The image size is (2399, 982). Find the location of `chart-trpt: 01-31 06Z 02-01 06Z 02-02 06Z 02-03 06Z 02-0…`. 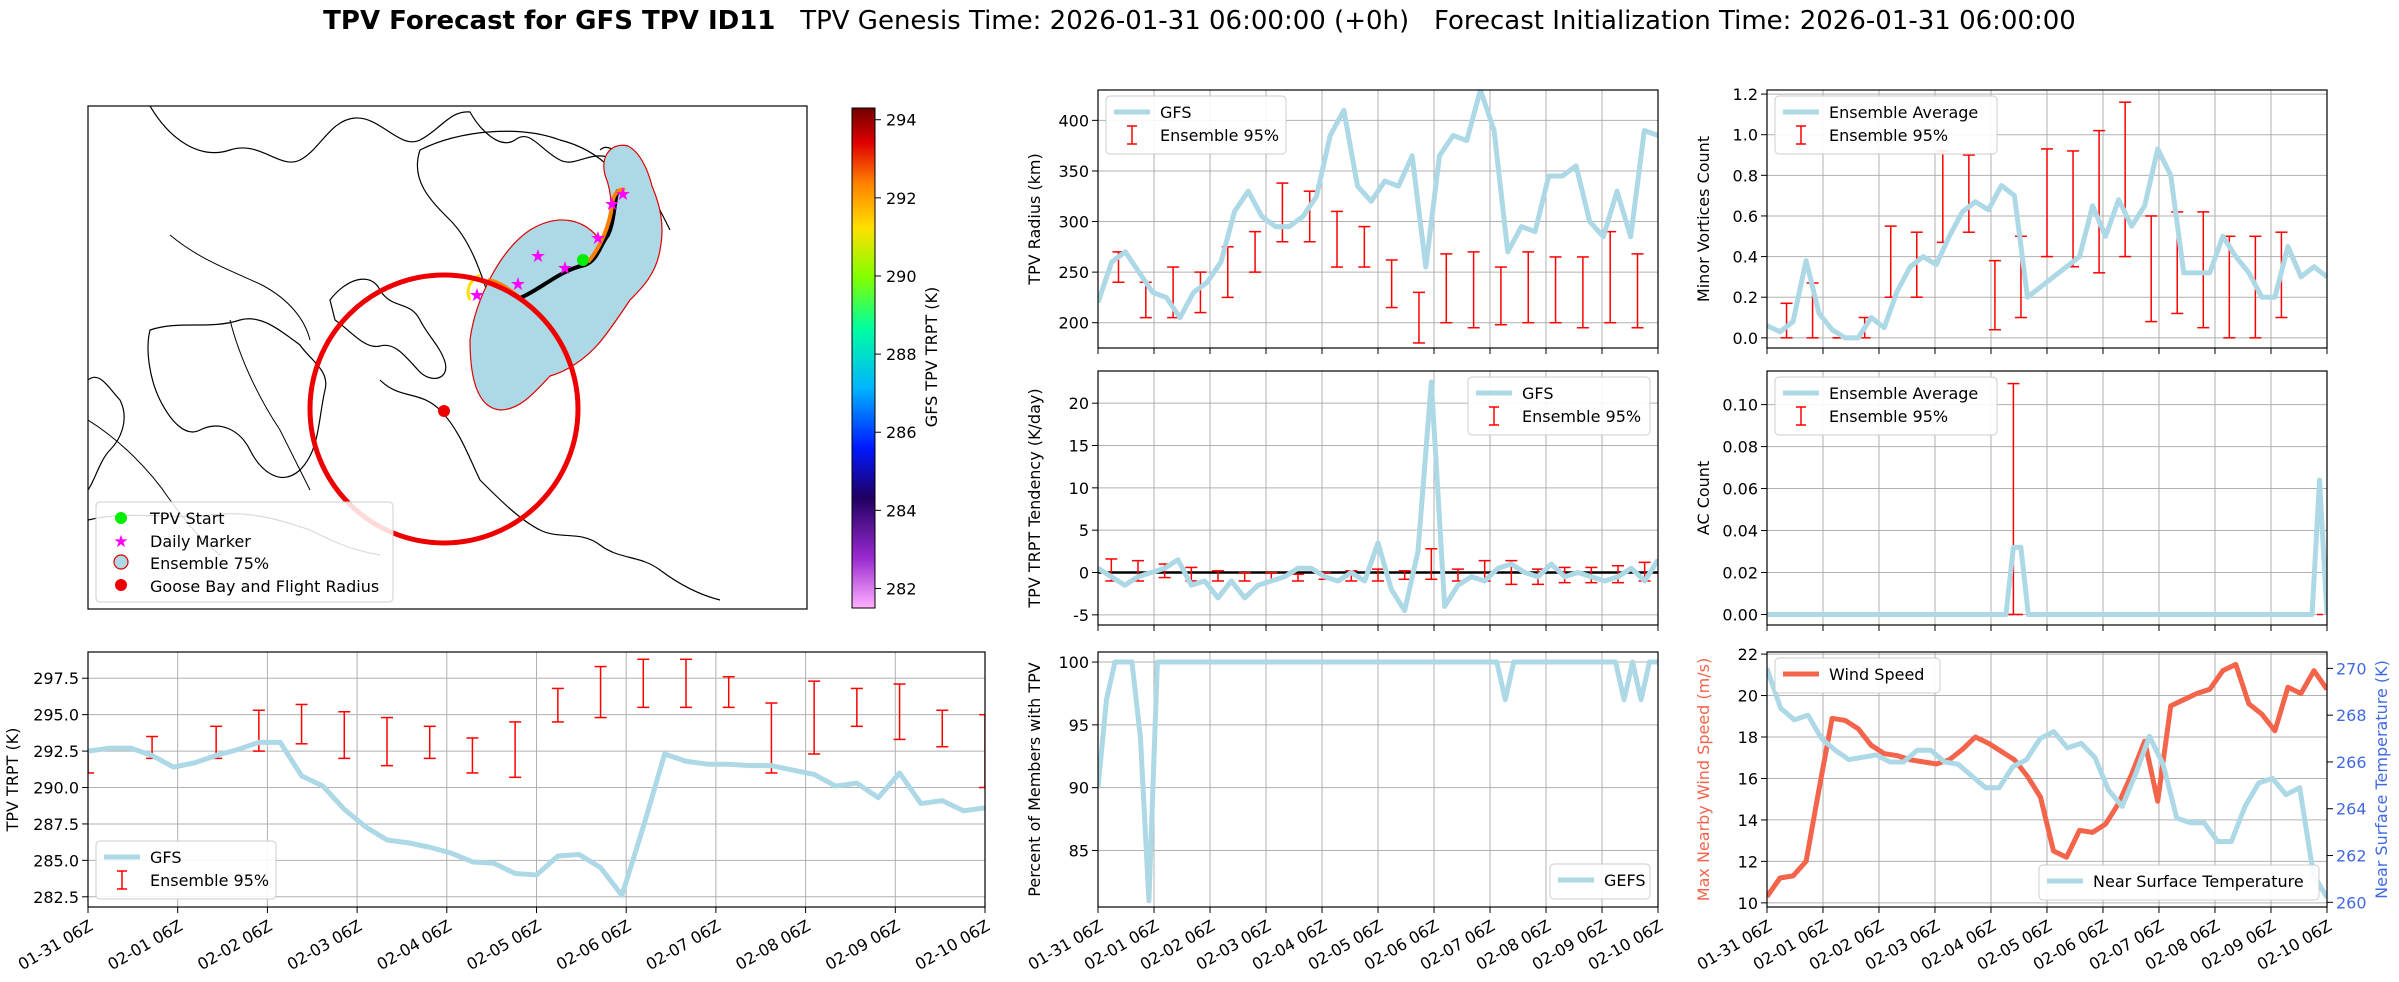

chart-trpt: 01-31 06Z 02-01 06Z 02-02 06Z 02-03 06Z 02-0… is located at coordinates (498, 812).